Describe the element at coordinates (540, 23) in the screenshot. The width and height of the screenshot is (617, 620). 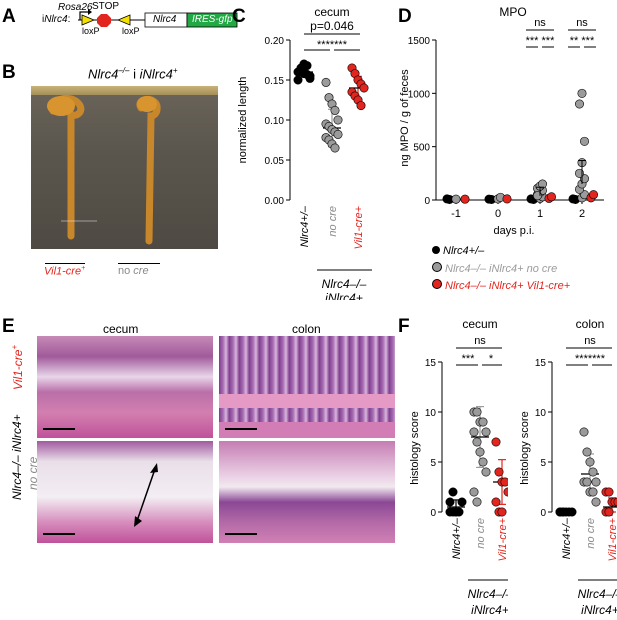
I see `d-ns1: ns` at that location.